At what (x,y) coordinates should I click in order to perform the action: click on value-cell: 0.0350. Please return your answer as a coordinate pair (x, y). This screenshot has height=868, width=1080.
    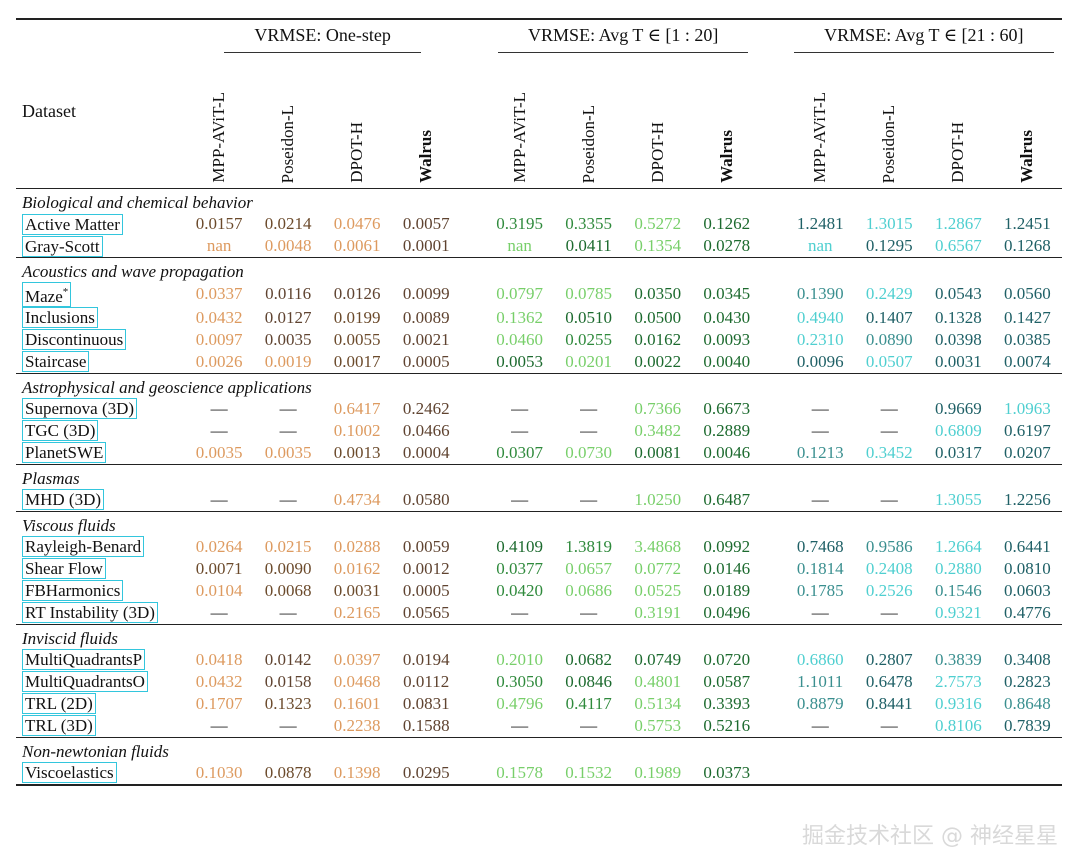
    Looking at the image, I should click on (658, 294).